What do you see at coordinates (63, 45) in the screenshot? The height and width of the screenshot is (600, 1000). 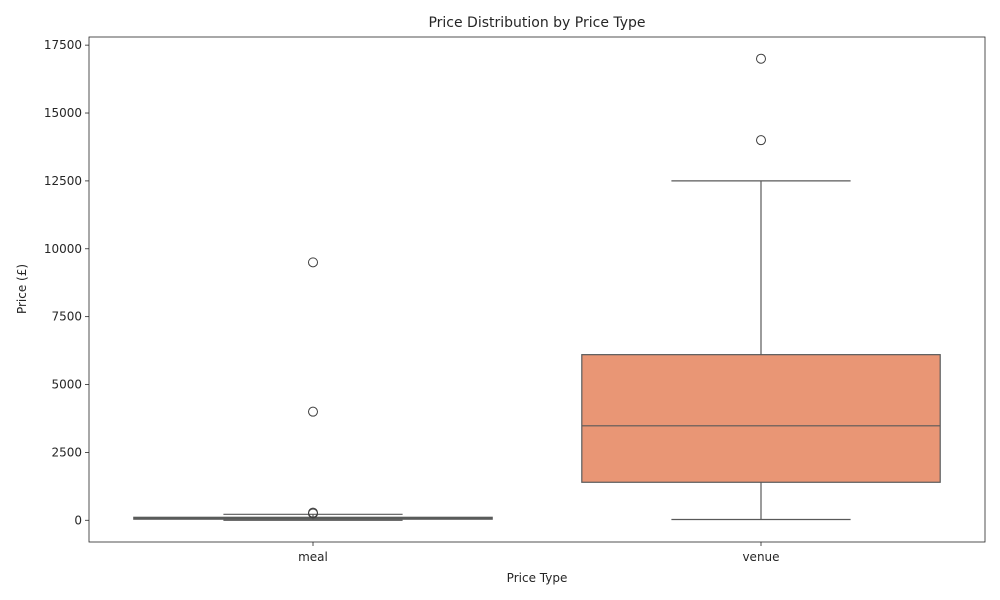 I see `y-tick-label: 17500` at bounding box center [63, 45].